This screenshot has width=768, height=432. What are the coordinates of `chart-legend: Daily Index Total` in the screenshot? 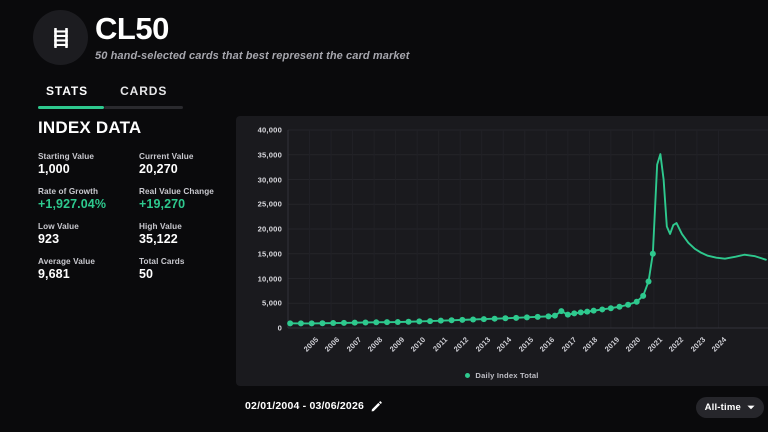 It's located at (502, 375).